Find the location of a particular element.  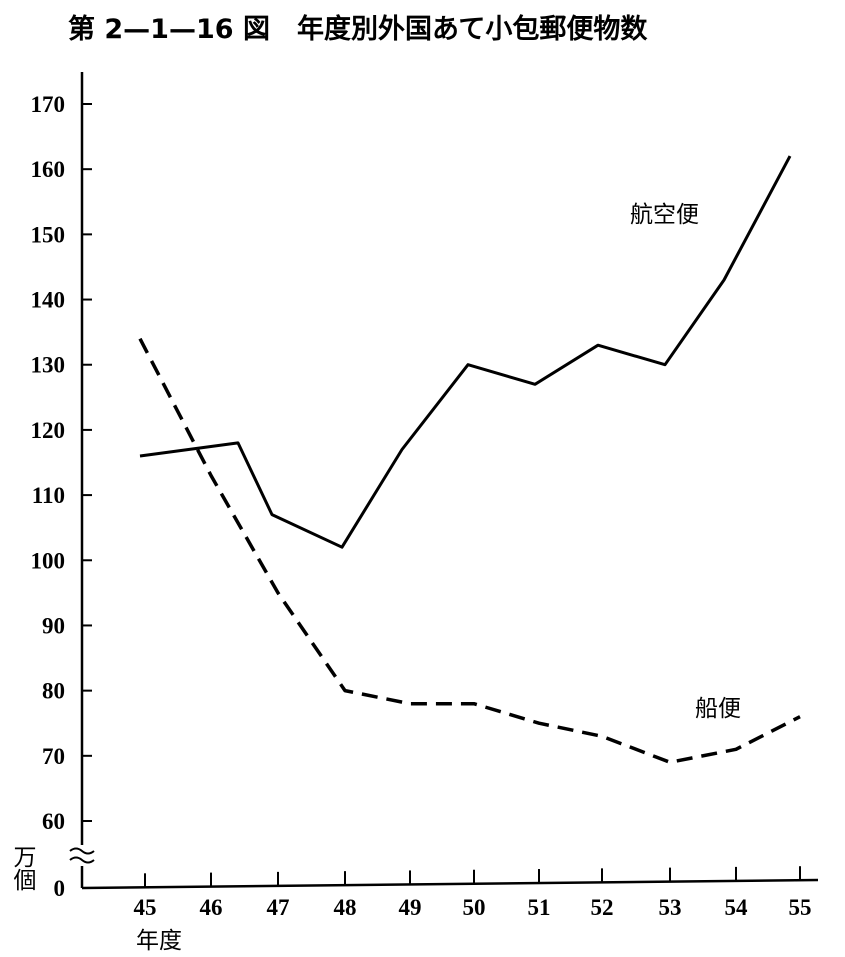

y-tick-label: 140 is located at coordinates (48, 300).